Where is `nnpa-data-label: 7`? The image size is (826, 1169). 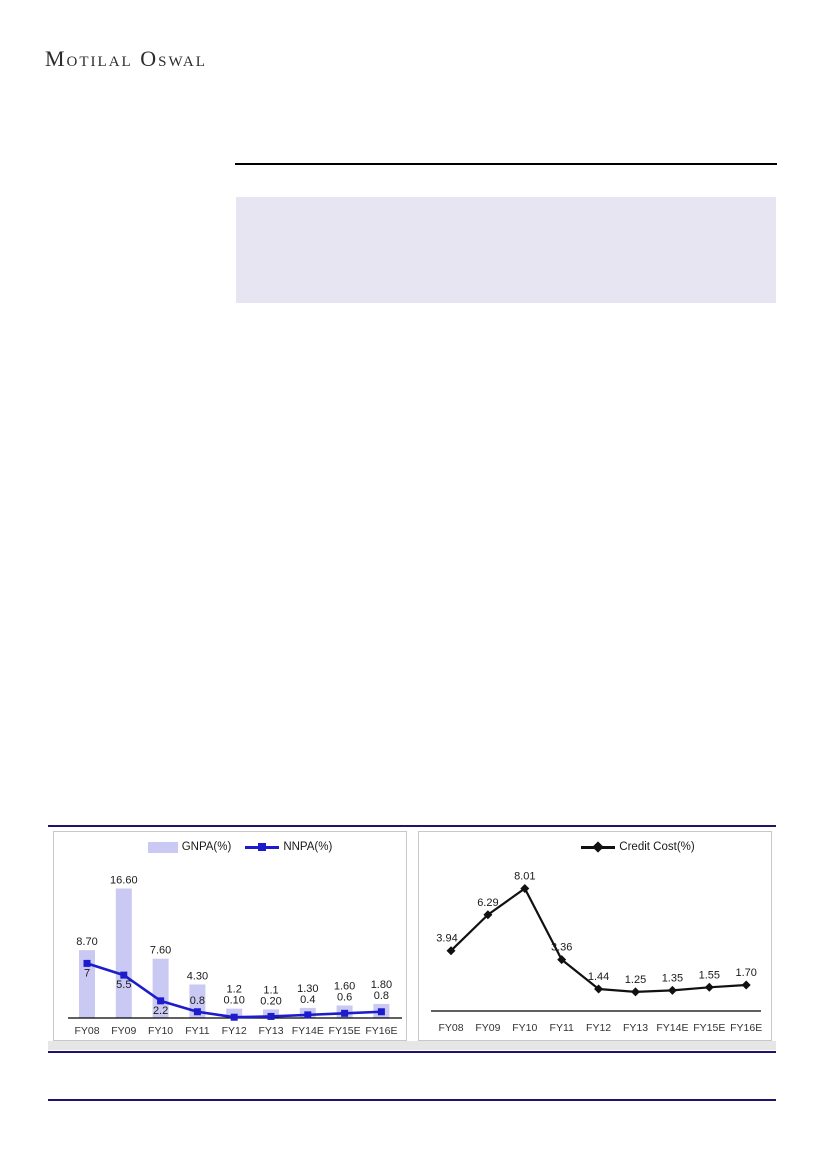
nnpa-data-label: 7 is located at coordinates (87, 973).